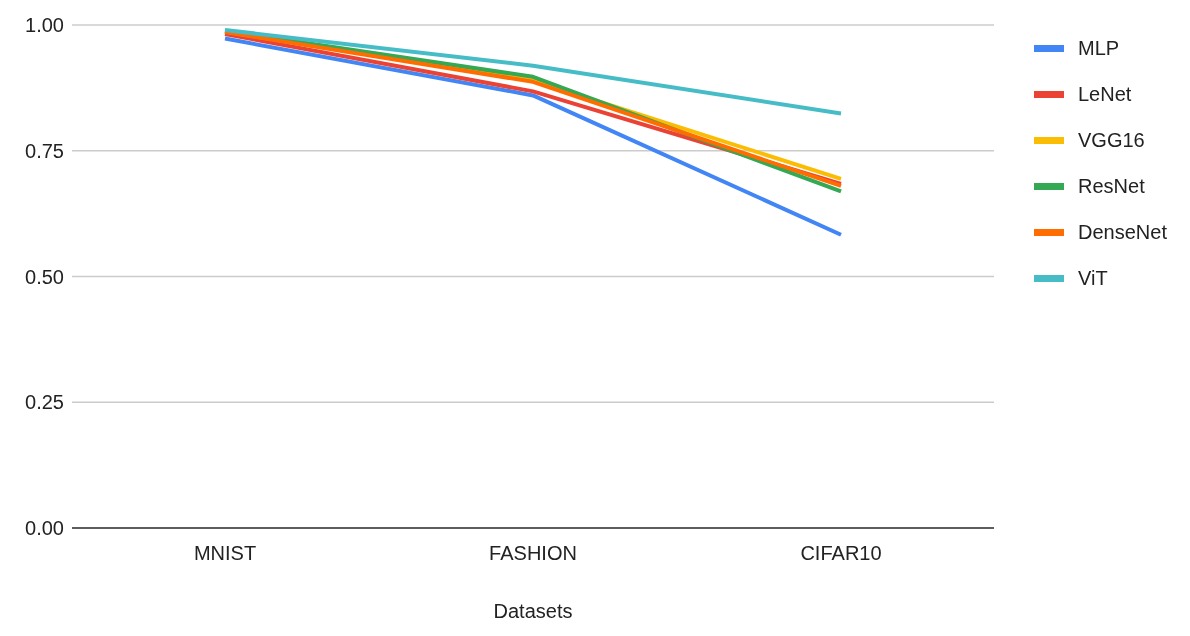 This screenshot has width=1190, height=636. Describe the element at coordinates (533, 553) in the screenshot. I see `x-tick-label: FASHION` at that location.